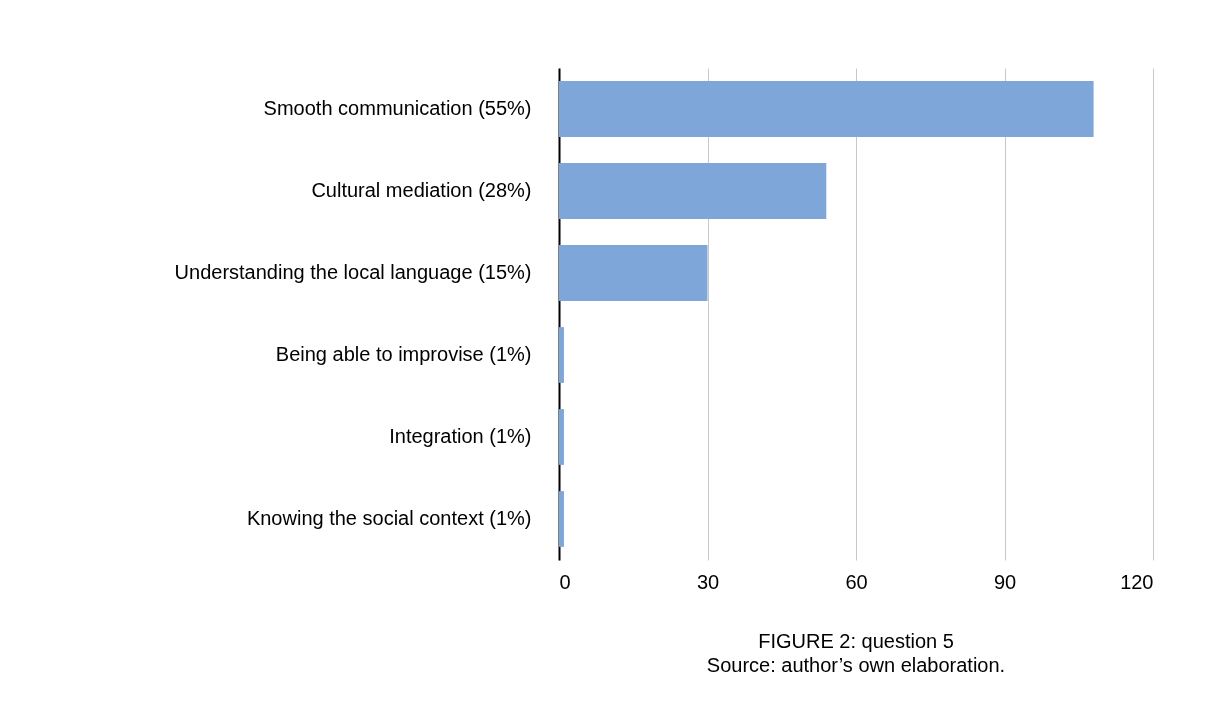 This screenshot has height=704, width=1218. I want to click on text: FIGURE 2: question 5, so click(856, 641).